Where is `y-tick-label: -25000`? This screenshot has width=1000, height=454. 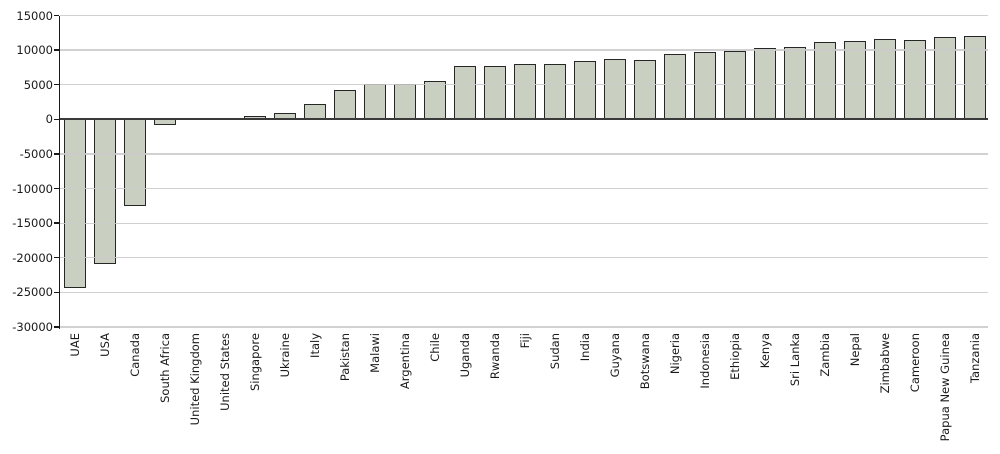
y-tick-label: -25000 is located at coordinates (32, 292).